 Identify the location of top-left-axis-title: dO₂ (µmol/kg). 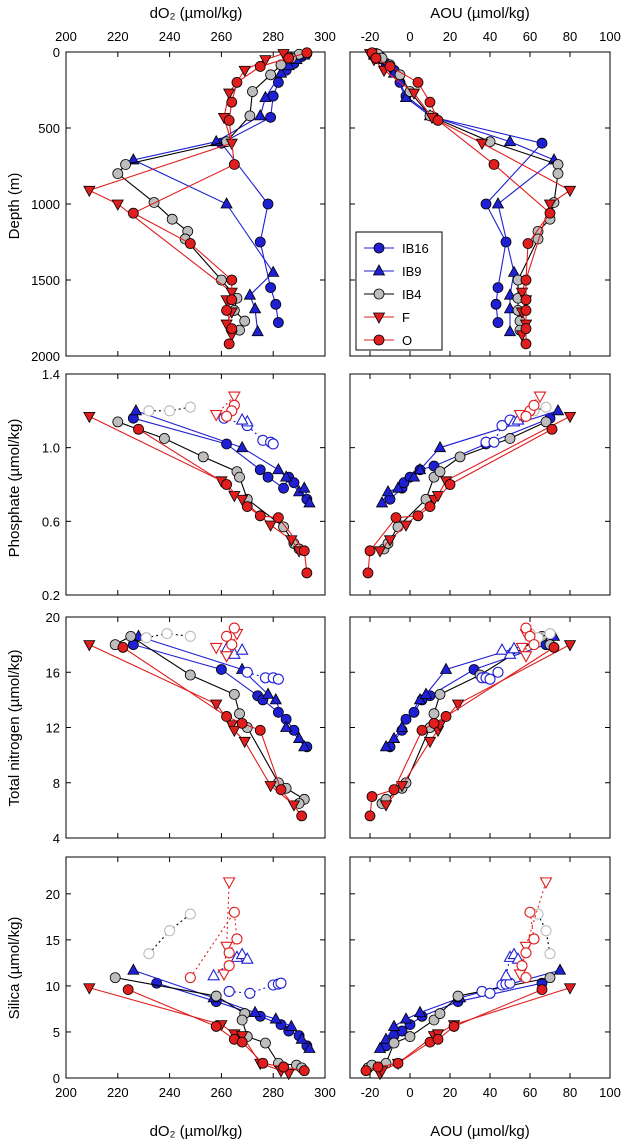
(196, 13).